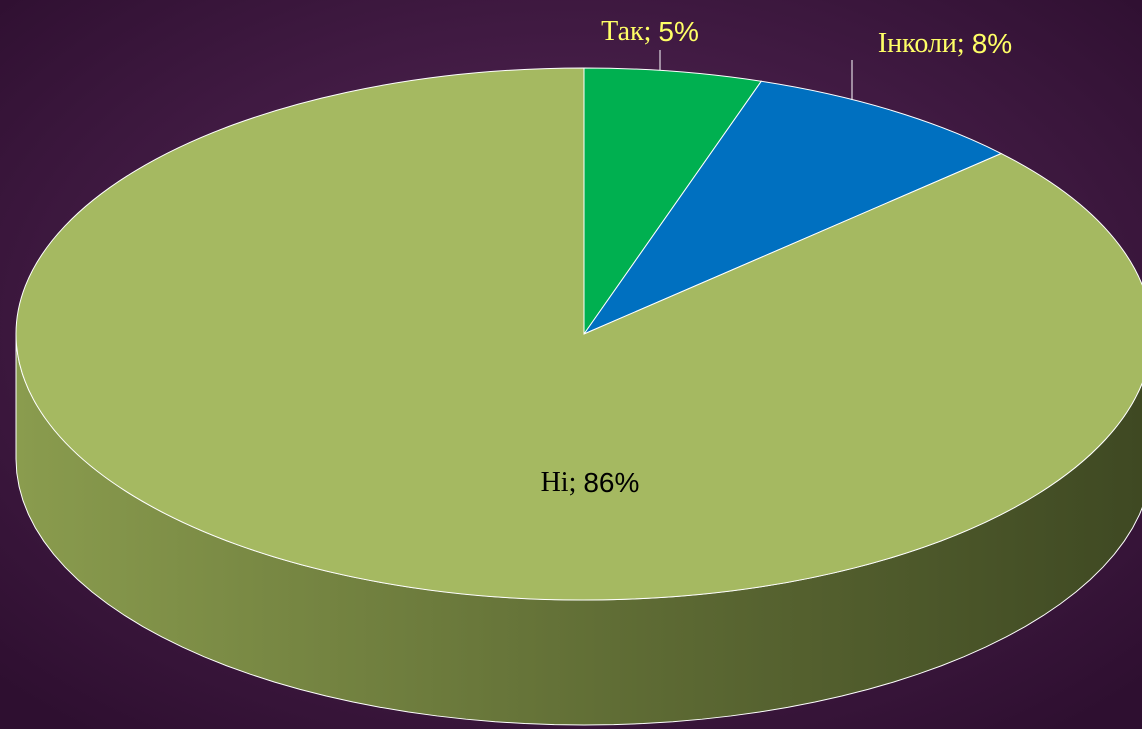 The image size is (1142, 729). What do you see at coordinates (611, 482) in the screenshot?
I see `value-label: 86%` at bounding box center [611, 482].